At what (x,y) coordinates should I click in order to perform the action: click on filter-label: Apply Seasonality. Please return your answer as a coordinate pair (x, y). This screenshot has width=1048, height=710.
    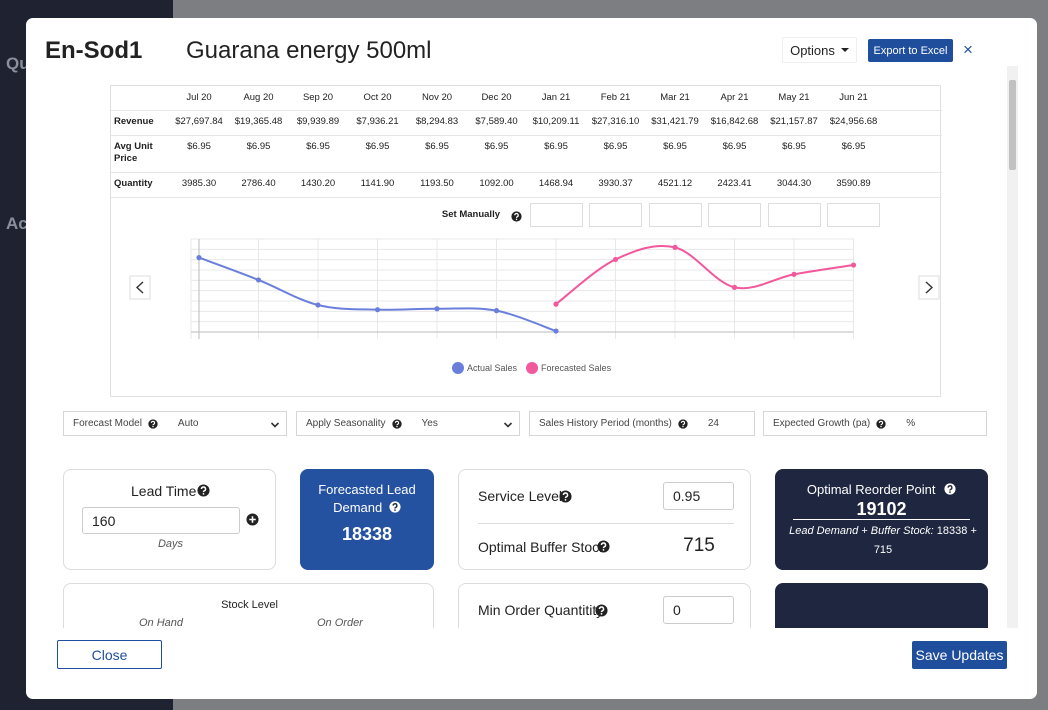
    Looking at the image, I should click on (346, 423).